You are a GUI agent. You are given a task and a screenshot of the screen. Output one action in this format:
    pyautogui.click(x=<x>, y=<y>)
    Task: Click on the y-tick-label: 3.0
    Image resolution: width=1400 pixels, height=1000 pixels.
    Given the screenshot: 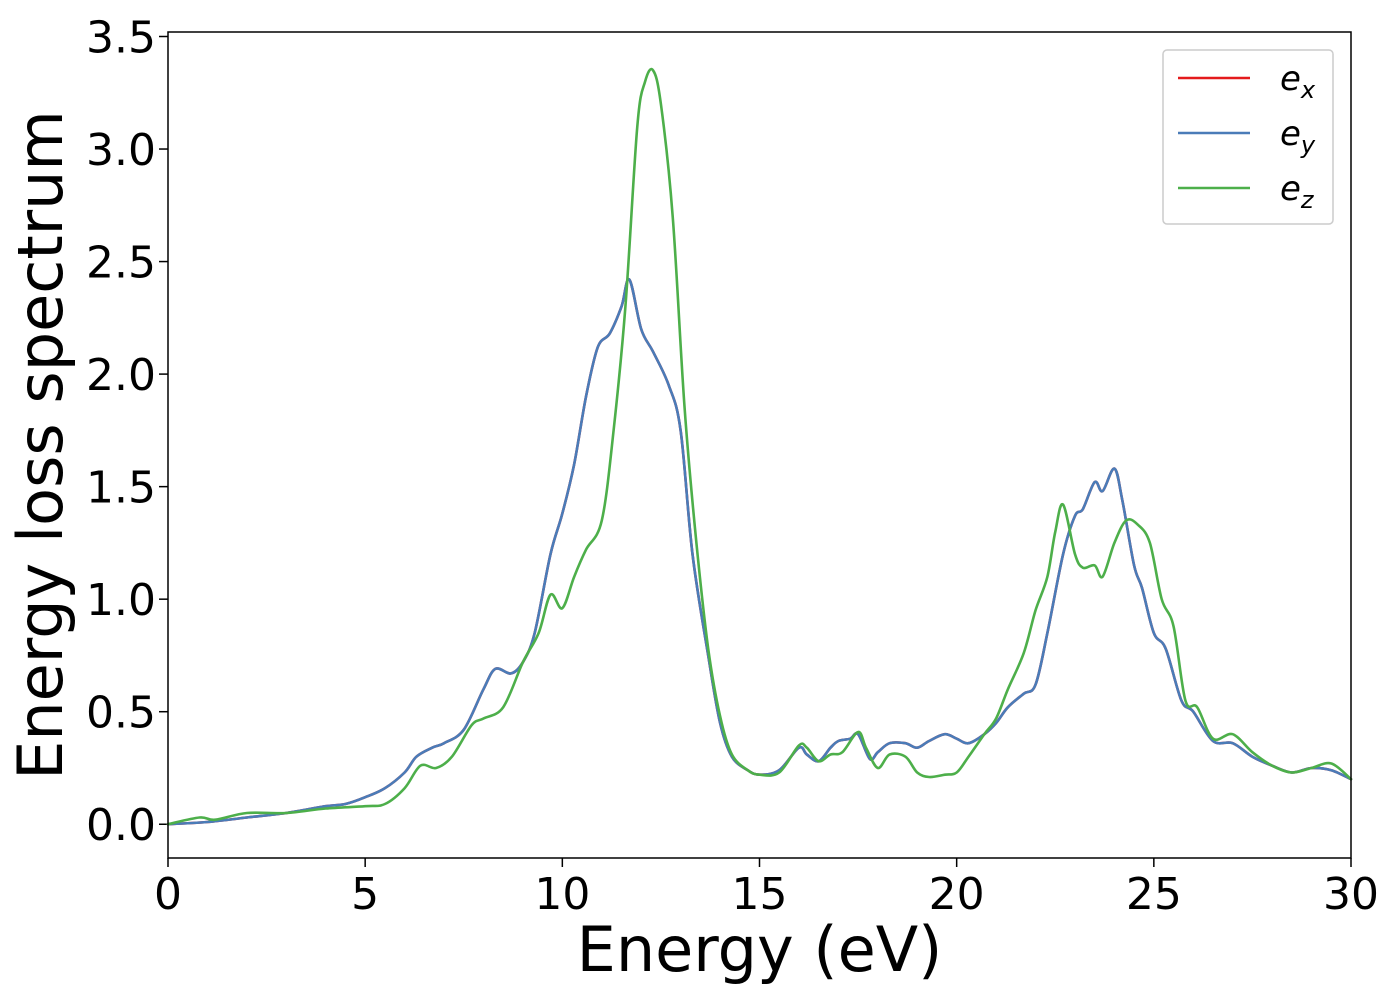 What is the action you would take?
    pyautogui.click(x=121, y=150)
    